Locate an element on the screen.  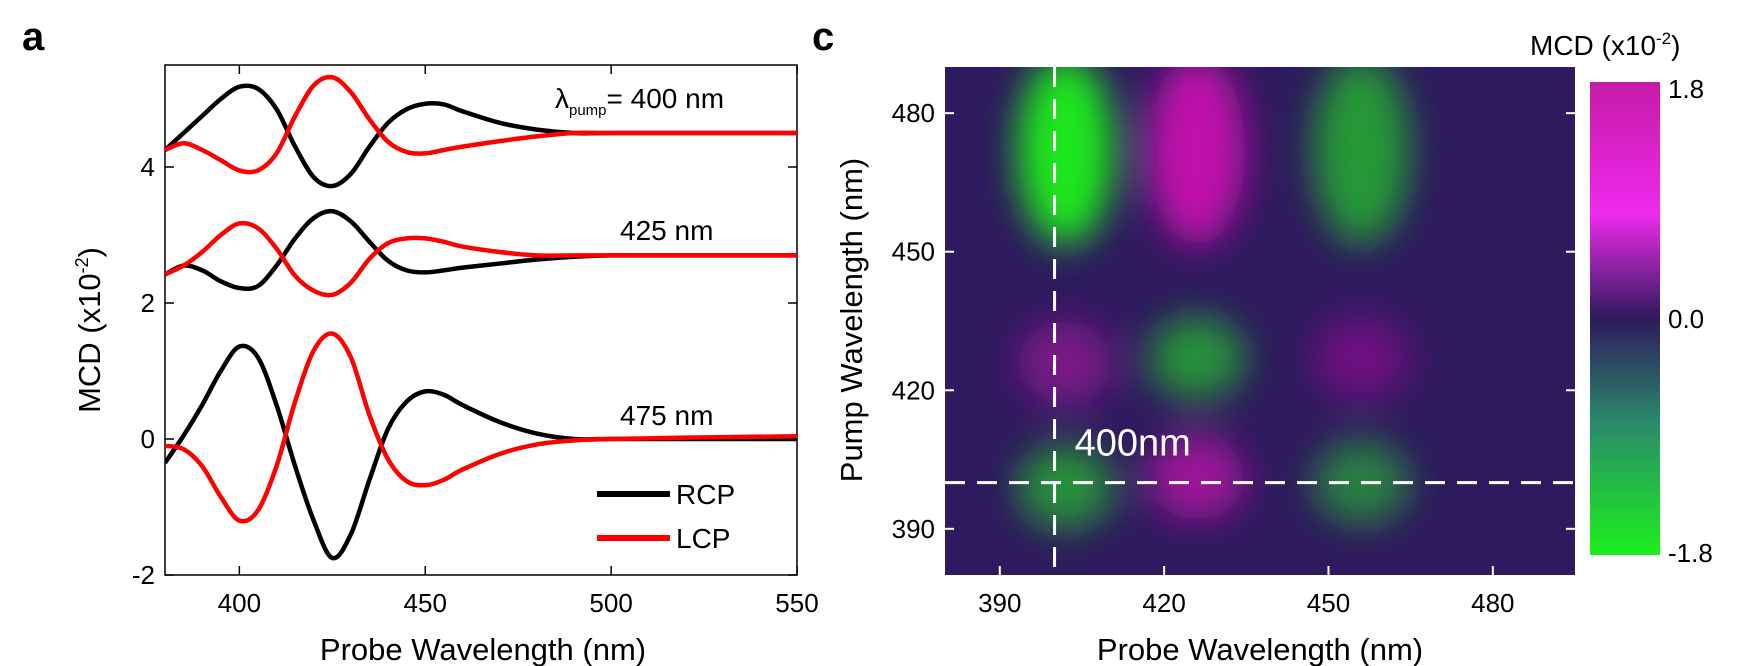
colorbar-tick-min: -1.8 is located at coordinates (1690, 553).